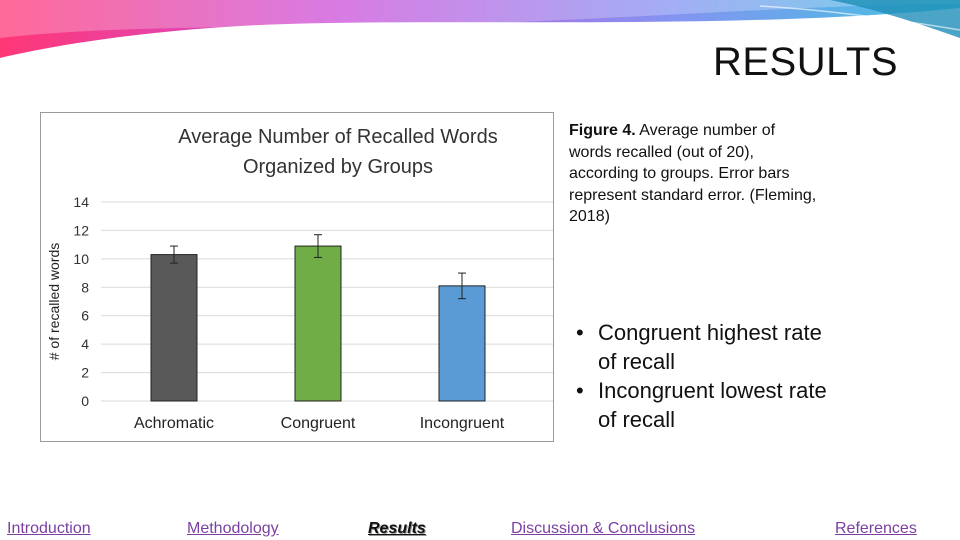  I want to click on list-item: • Congruent highest rate of recall, so click(699, 347).